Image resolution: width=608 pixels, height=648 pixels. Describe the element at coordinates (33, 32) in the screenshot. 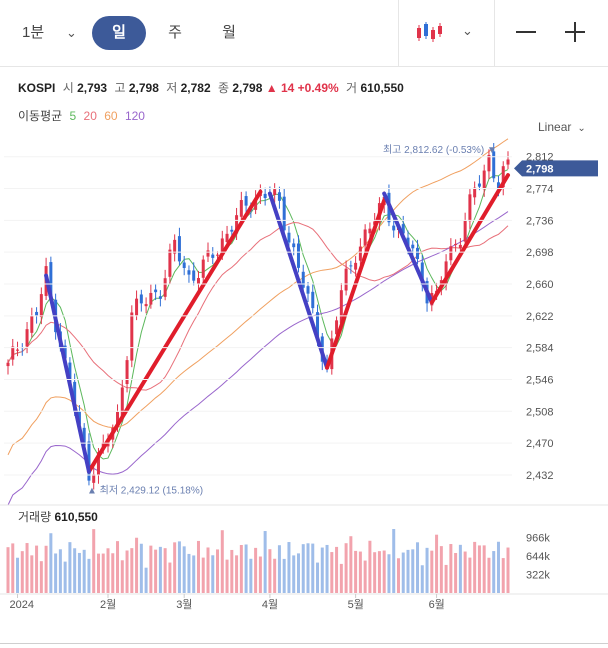

I see `period-label: 1분` at that location.